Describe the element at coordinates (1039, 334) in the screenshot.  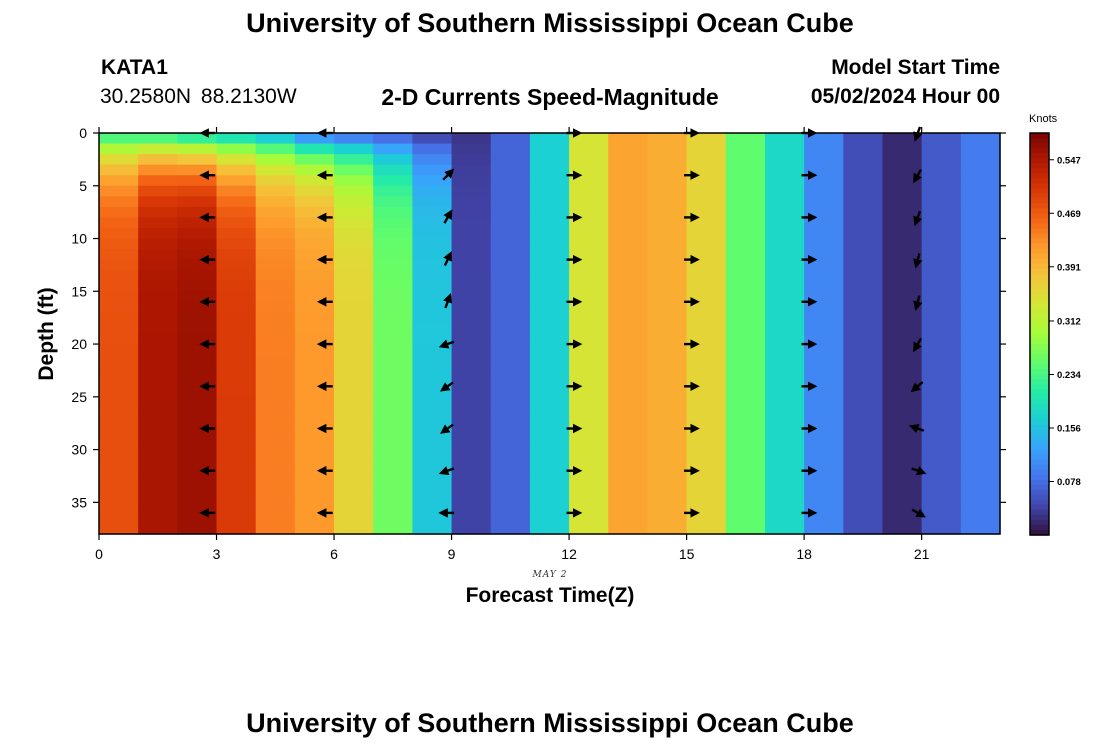
I see `colorbar-frame` at that location.